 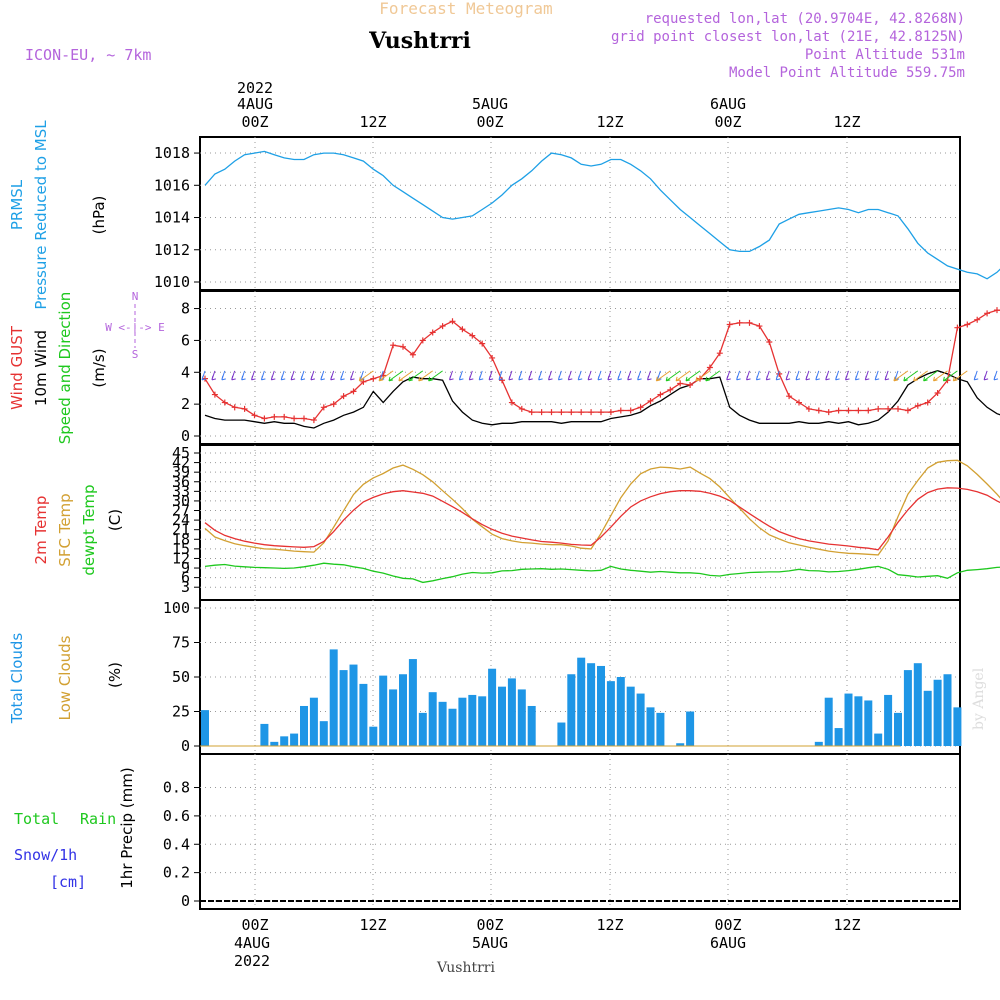 I want to click on top-hour-label-6: 12Z, so click(x=846, y=122).